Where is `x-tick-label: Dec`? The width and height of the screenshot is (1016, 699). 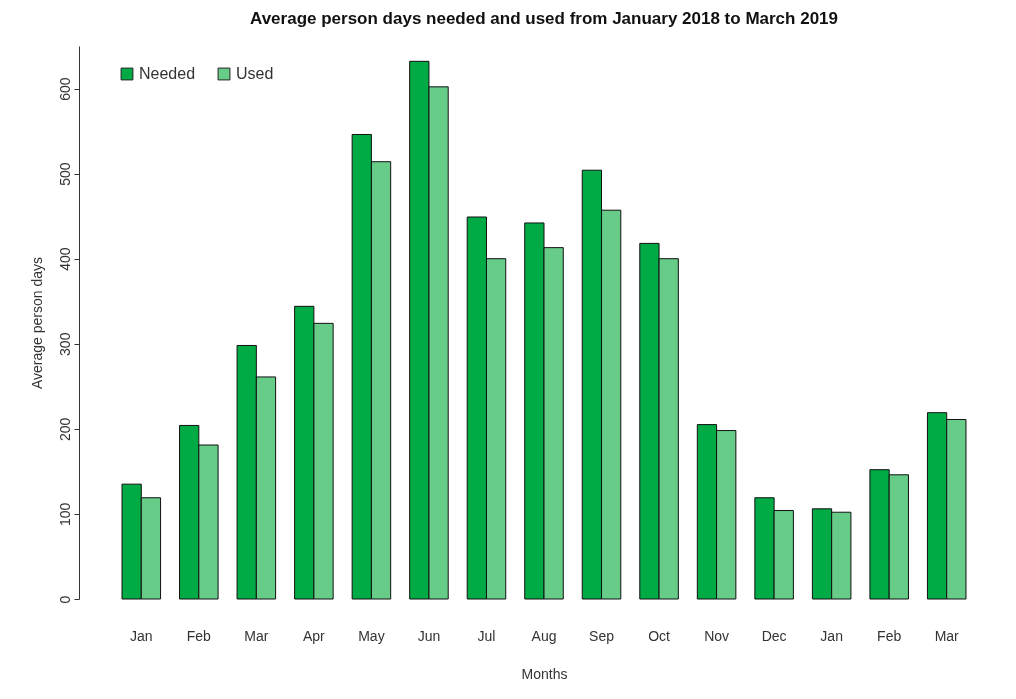 x-tick-label: Dec is located at coordinates (774, 635).